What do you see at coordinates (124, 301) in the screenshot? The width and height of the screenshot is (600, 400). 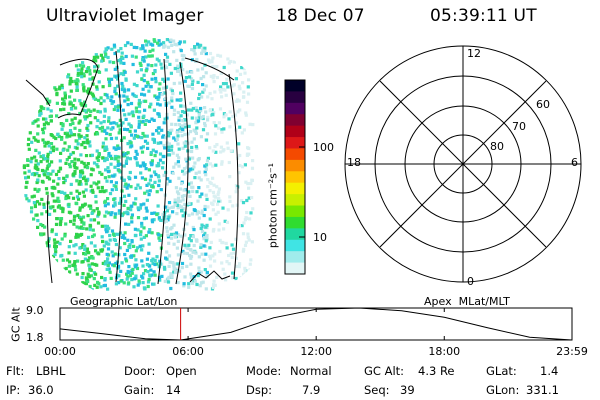 I see `globe-label: Geographic Lat/Lon` at bounding box center [124, 301].